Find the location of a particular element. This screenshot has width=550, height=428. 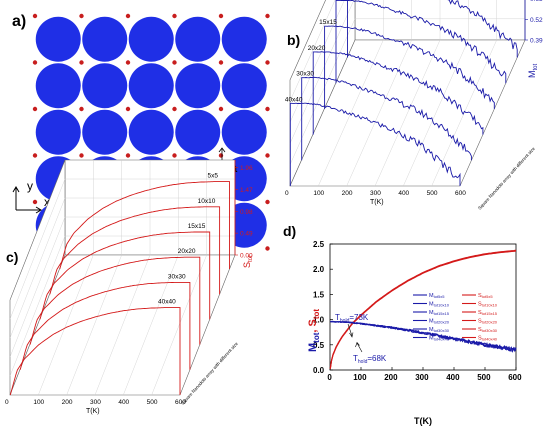

legend-label-stot-40x40: Stot40x40 is located at coordinates (488, 339).